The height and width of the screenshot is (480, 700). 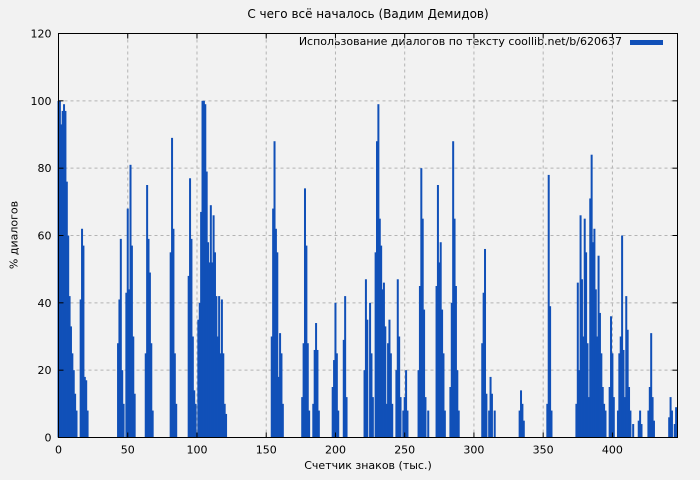 I want to click on x-tick-label-400: 400, so click(x=612, y=450).